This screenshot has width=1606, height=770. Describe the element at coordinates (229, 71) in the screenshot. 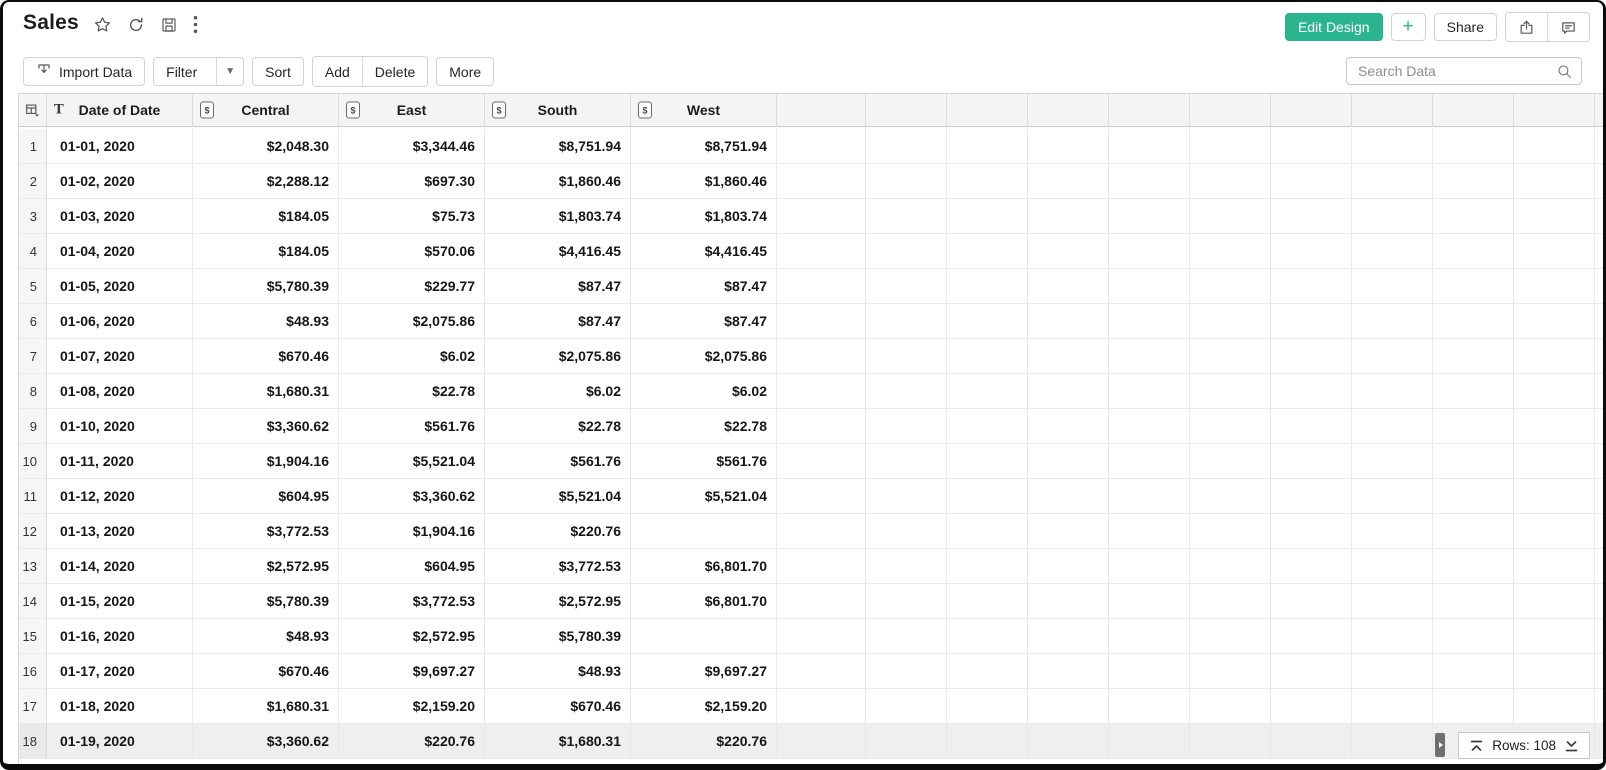

I see `filter-dropdown-caret-icon: ▼` at that location.